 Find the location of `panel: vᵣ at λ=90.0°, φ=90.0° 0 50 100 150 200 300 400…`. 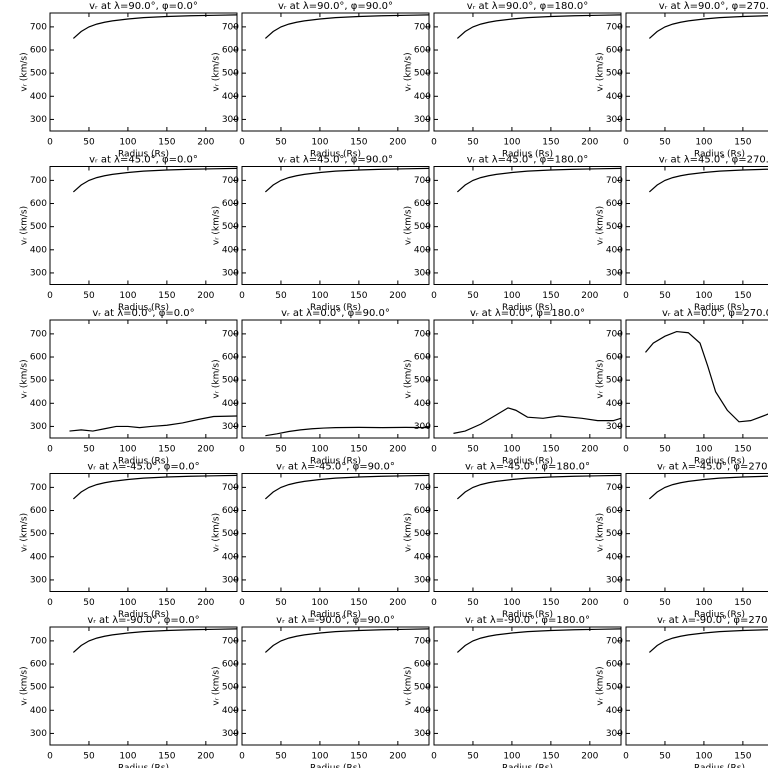

panel: vᵣ at λ=90.0°, φ=90.0° 0 50 100 150 200 300 400… is located at coordinates (321, 80).